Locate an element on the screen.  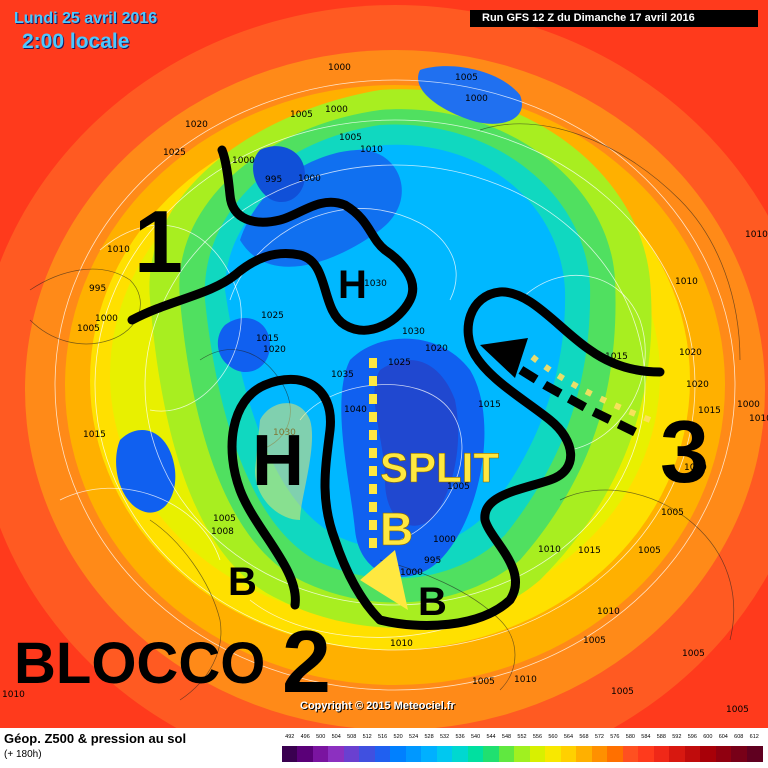
legend-value-label: 556 is located at coordinates (537, 737).